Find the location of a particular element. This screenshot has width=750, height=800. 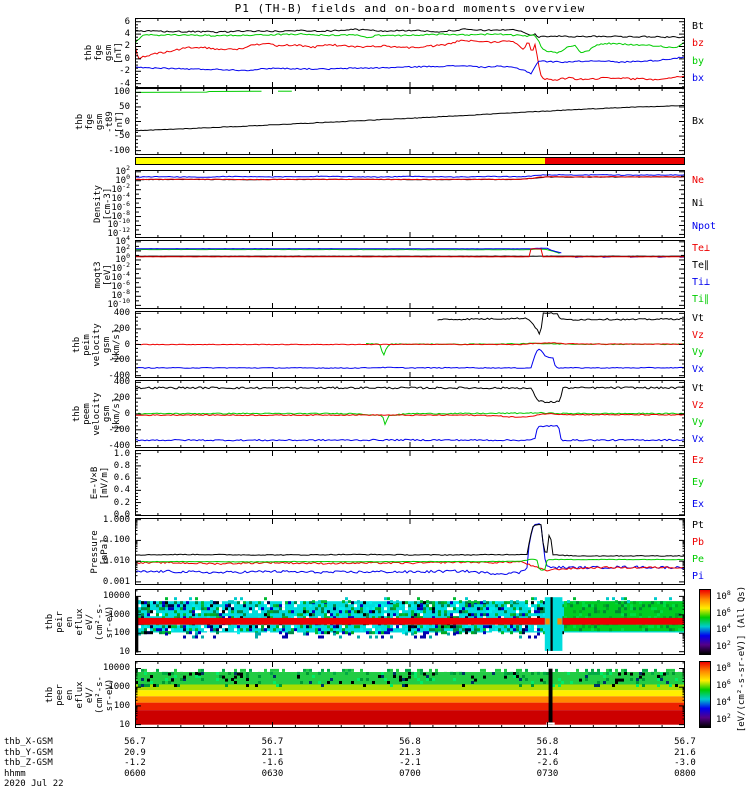

series-label-Ti⊥: Ti⊥ is located at coordinates (701, 283).